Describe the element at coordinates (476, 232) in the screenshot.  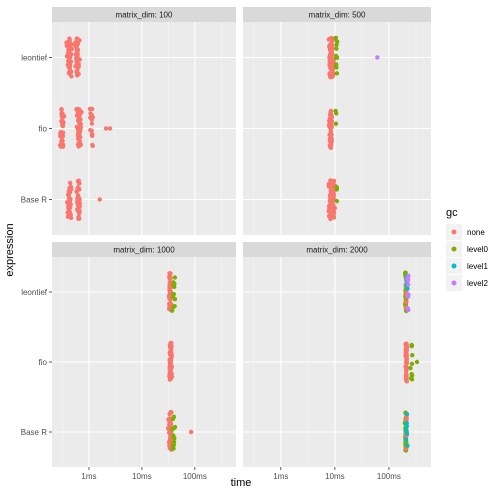
I see `legend-label: none` at that location.